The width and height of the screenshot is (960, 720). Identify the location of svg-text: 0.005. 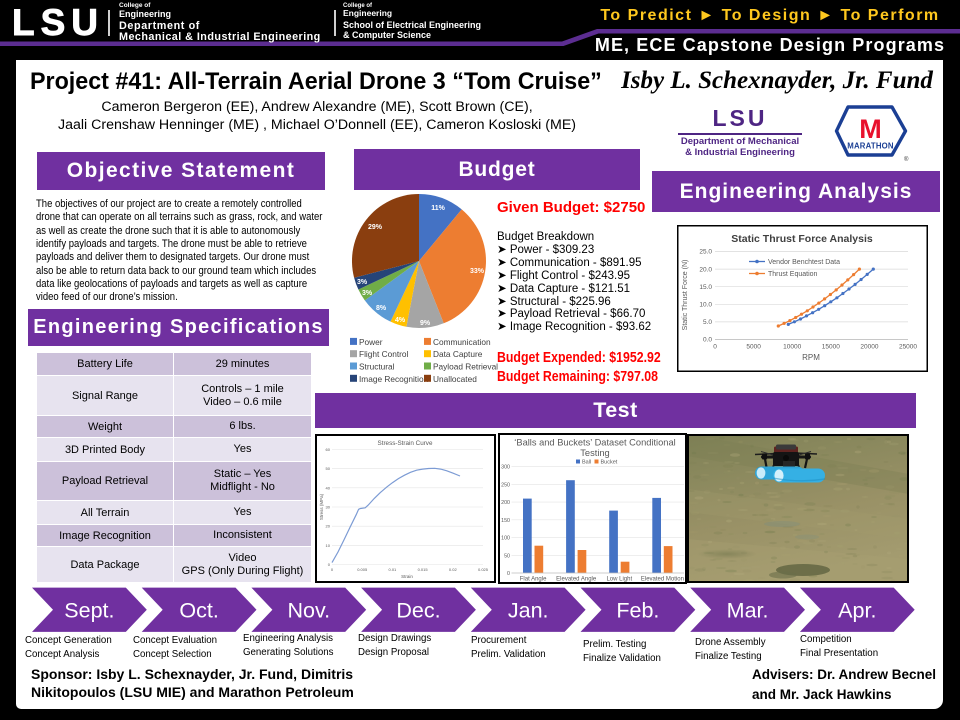
(362, 569).